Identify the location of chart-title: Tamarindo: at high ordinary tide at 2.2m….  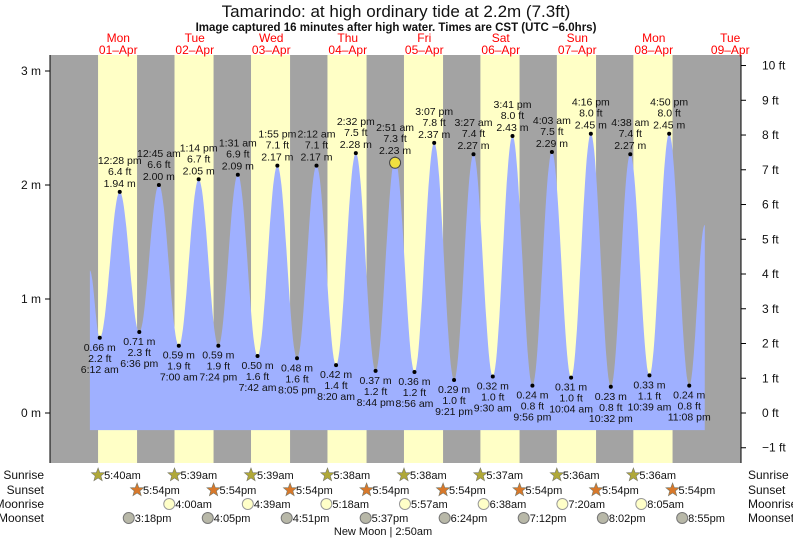
(396, 11).